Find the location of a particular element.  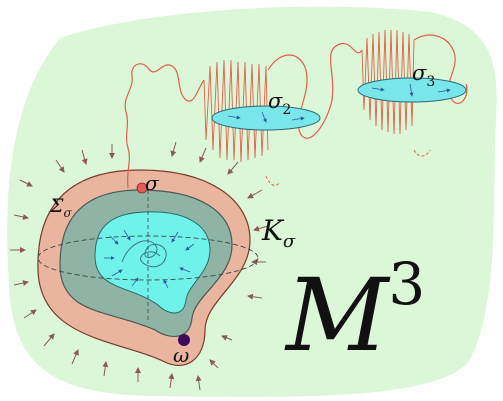

core-flow-arrows is located at coordinates (149, 259).